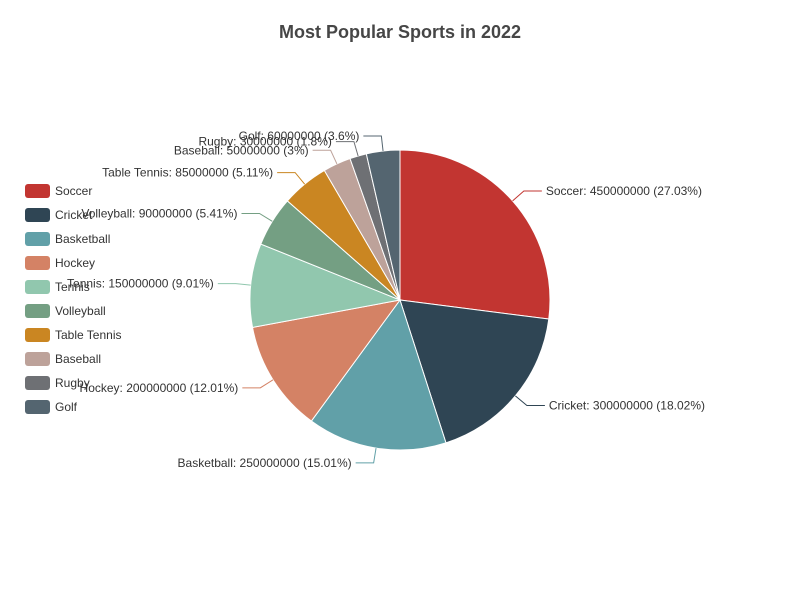 Image resolution: width=800 pixels, height=600 pixels. What do you see at coordinates (88, 335) in the screenshot?
I see `legend-label-table-tennis: Table Tennis` at bounding box center [88, 335].